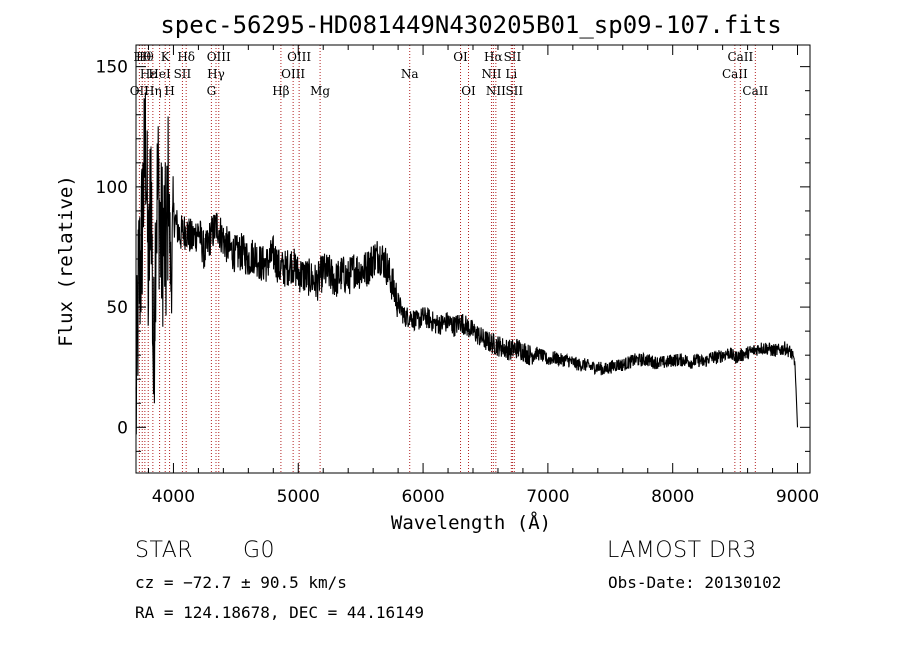 Image resolution: width=900 pixels, height=649 pixels. What do you see at coordinates (117, 308) in the screenshot?
I see `y-tick-label-1: 50` at bounding box center [117, 308].